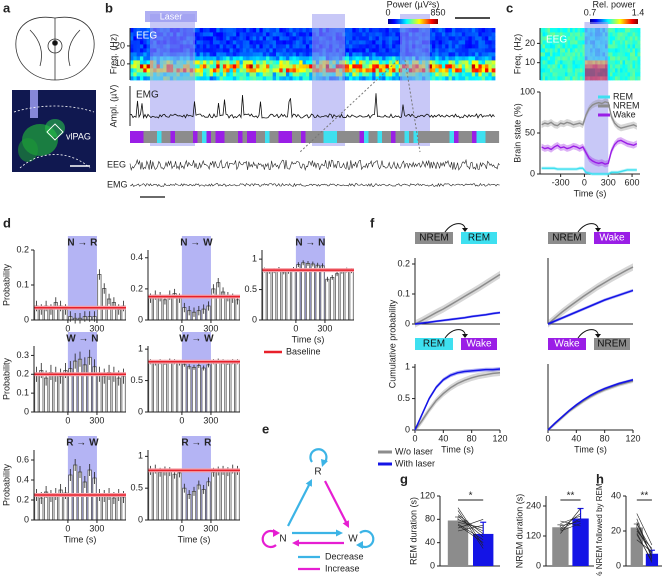 Image resolution: width=667 pixels, height=576 pixels. What do you see at coordinates (600, 478) in the screenshot?
I see `panel-letter: h` at bounding box center [600, 478].